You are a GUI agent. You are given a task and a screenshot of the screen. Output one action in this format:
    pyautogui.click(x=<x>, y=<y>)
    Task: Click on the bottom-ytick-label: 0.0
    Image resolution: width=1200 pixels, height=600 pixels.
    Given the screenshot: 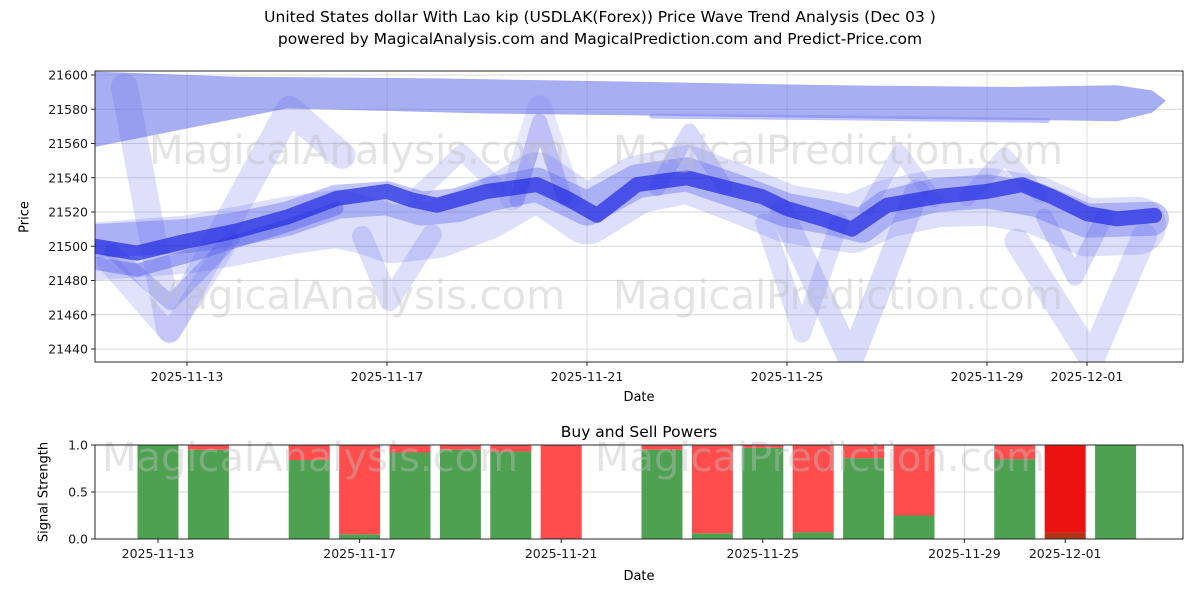 What is the action you would take?
    pyautogui.click(x=78, y=539)
    